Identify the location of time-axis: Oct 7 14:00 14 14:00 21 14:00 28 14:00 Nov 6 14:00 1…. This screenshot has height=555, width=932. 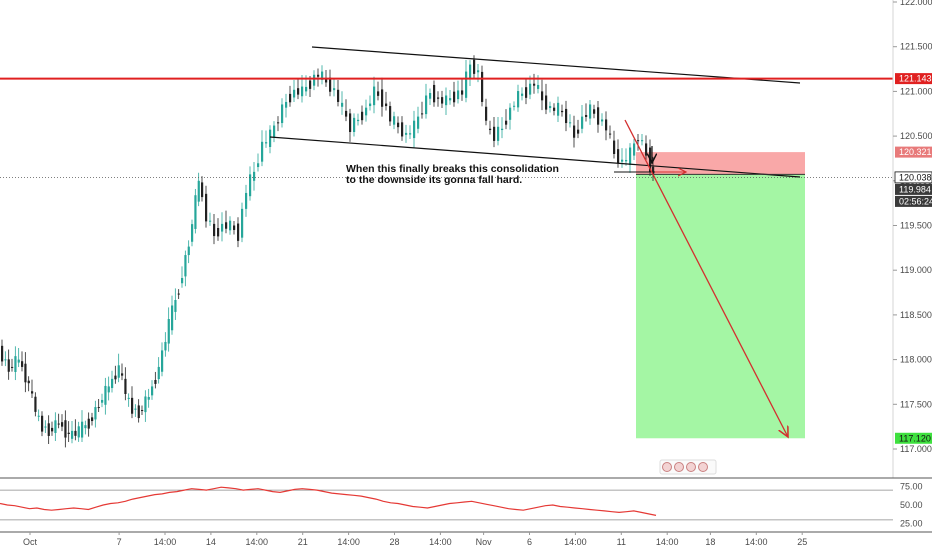
(415, 539).